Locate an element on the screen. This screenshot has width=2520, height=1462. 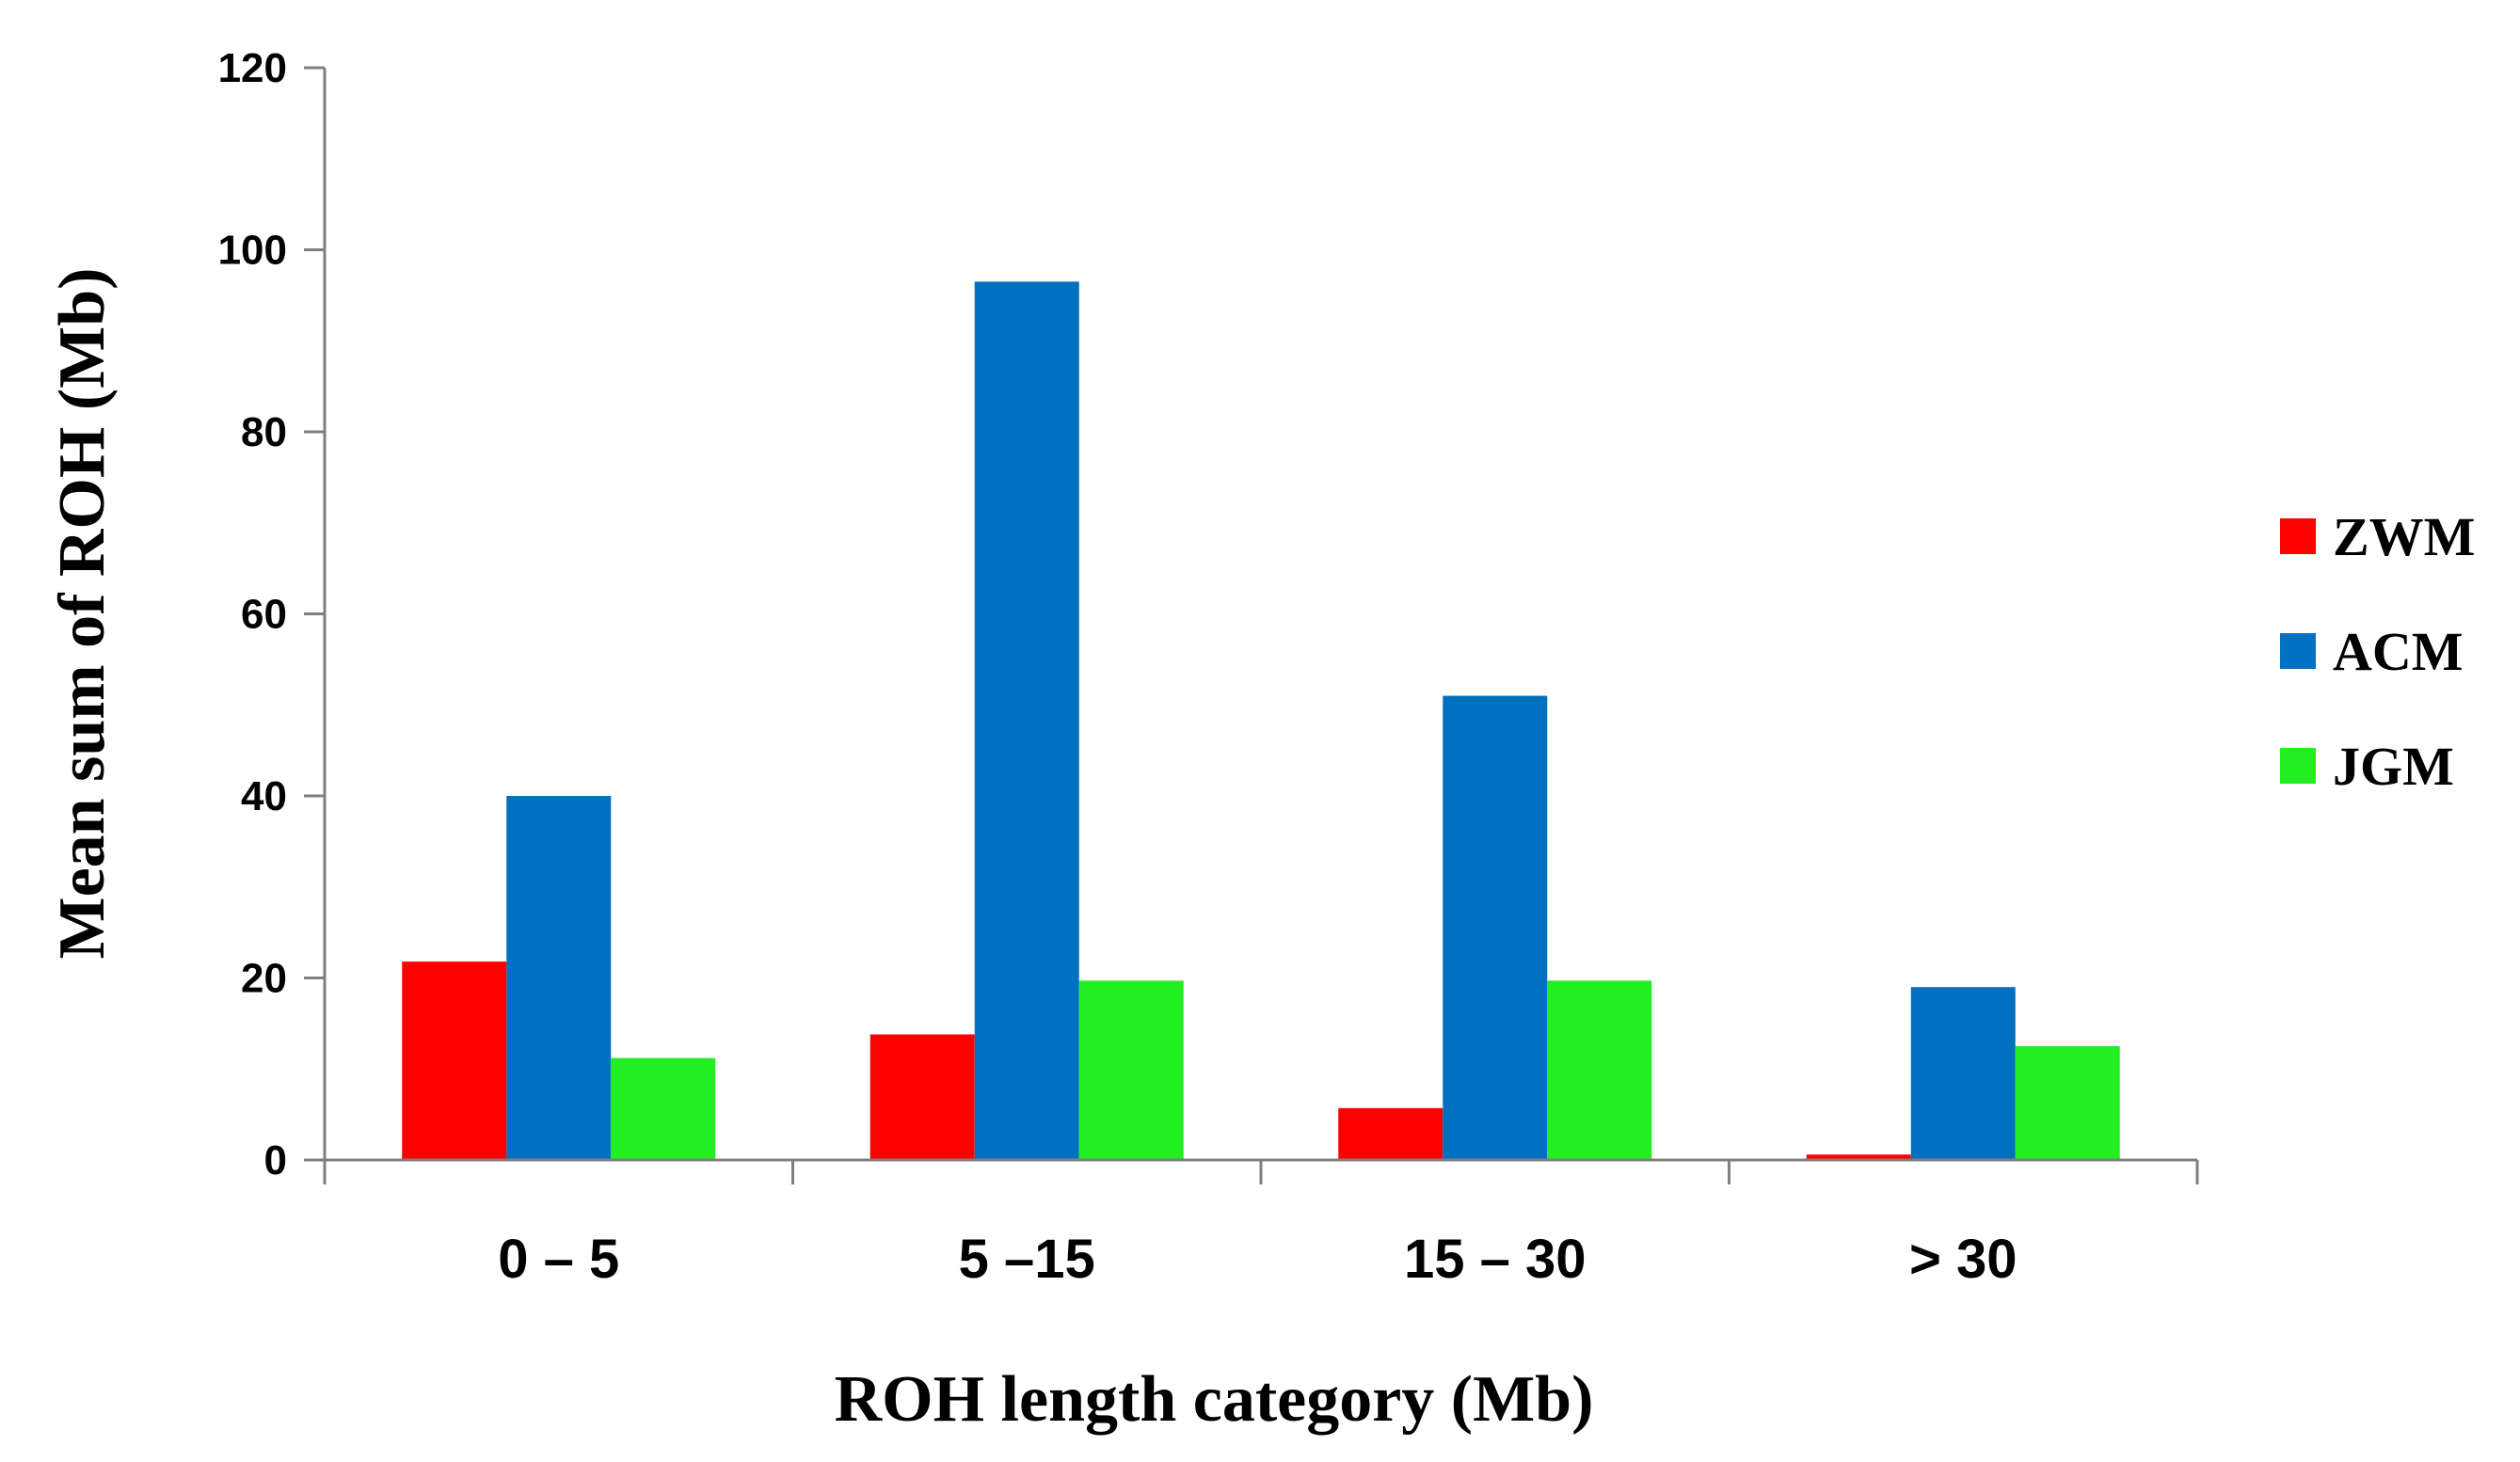
legend: ZWM ACM JGM is located at coordinates (2377, 651).